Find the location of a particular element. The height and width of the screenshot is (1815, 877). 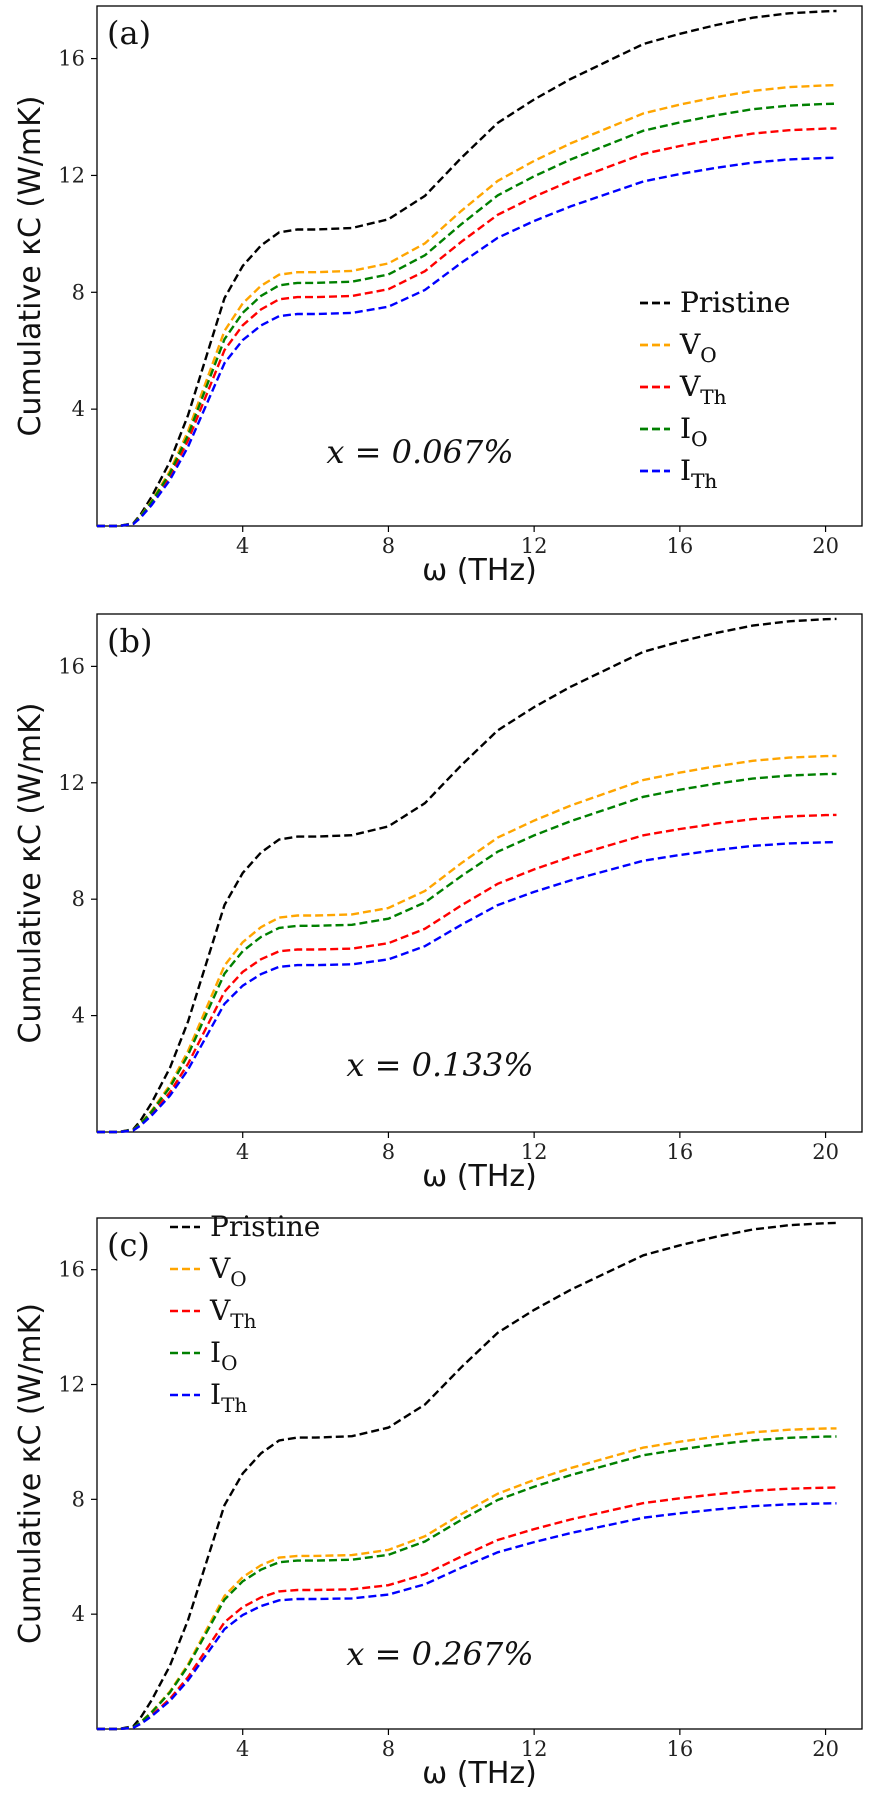

series-line-vo is located at coordinates (467, 1579).